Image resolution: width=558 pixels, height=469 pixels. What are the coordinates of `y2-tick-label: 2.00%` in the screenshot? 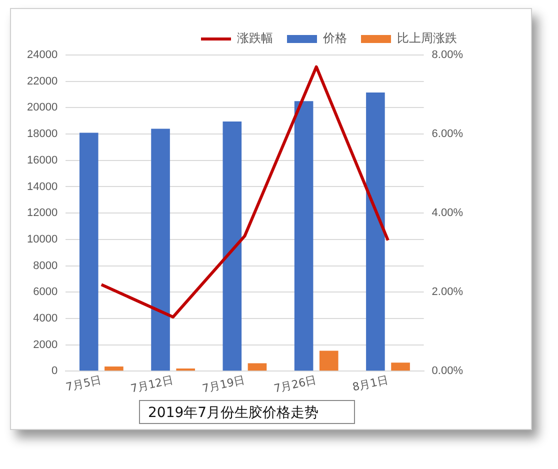 It's located at (448, 292).